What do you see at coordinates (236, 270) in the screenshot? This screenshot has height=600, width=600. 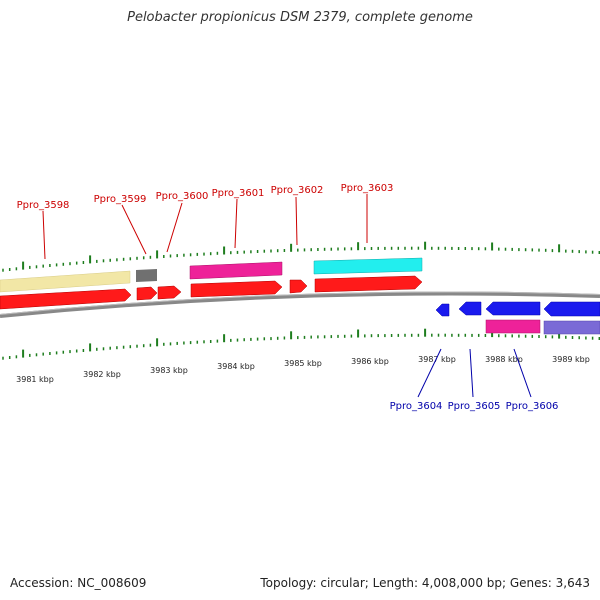 I see `feature-magenta-top` at bounding box center [236, 270].